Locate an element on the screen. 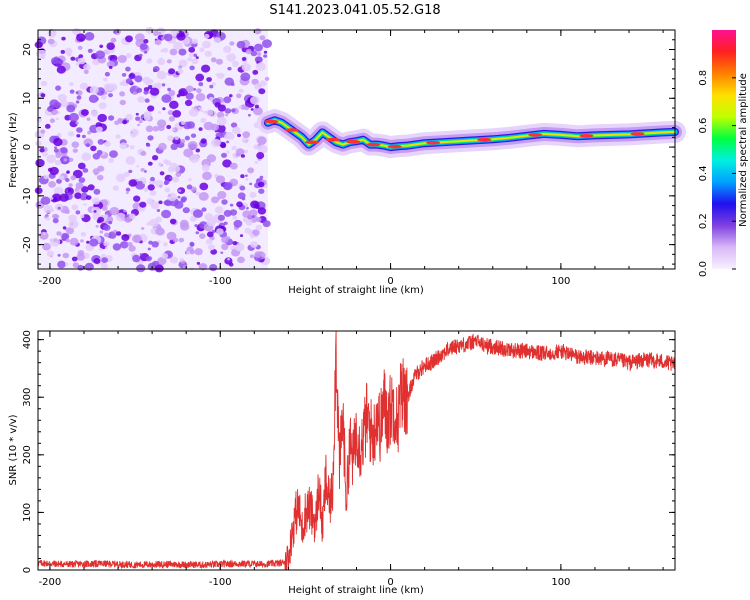 The width and height of the screenshot is (750, 600). colorbar-tick-label: 0.2 is located at coordinates (703, 221).